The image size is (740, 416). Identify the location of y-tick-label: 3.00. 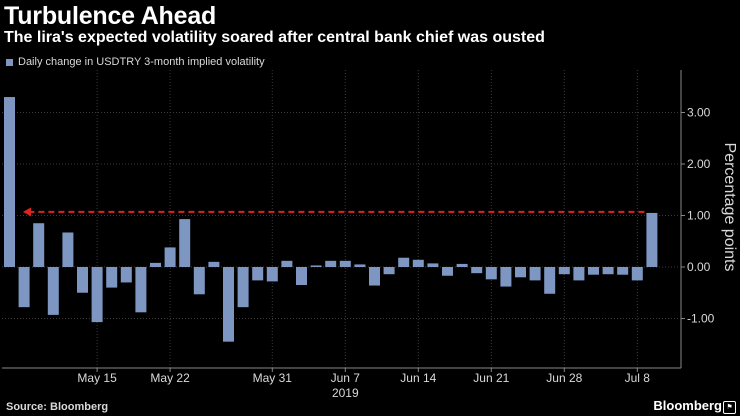
(699, 113).